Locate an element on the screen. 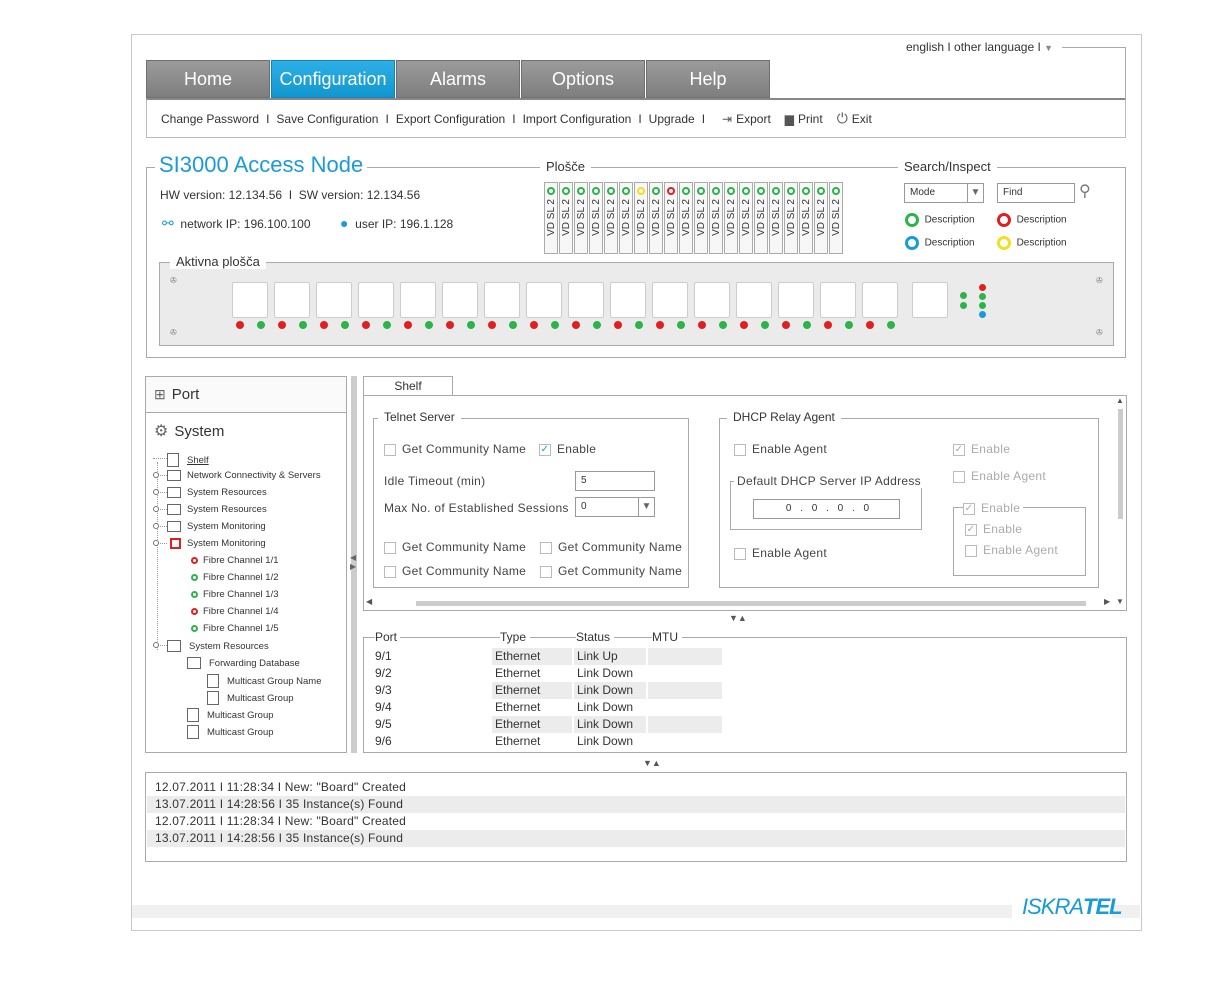 Image resolution: width=1224 pixels, height=1000 pixels. col-status: Status is located at coordinates (595, 637).